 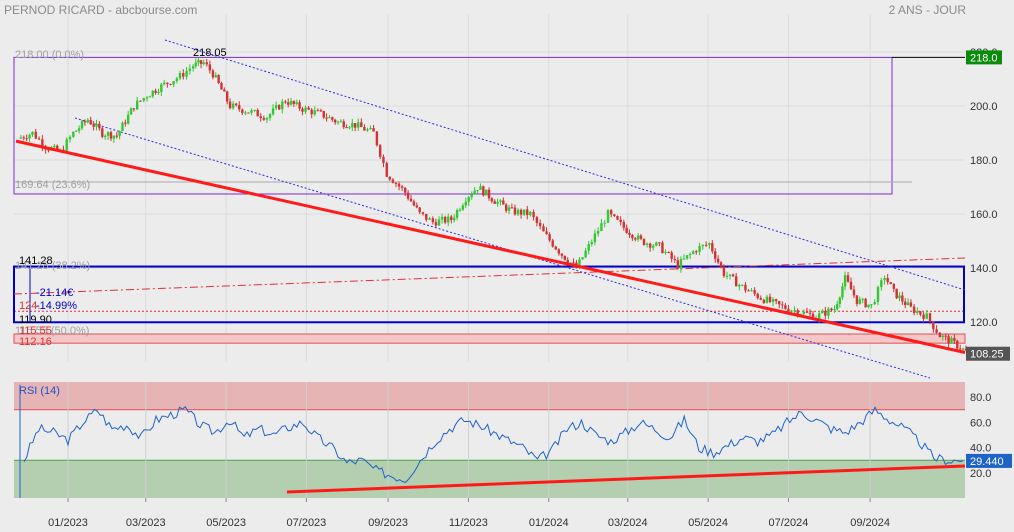 What do you see at coordinates (35, 342) in the screenshot?
I see `level-112-label: 112.16` at bounding box center [35, 342].